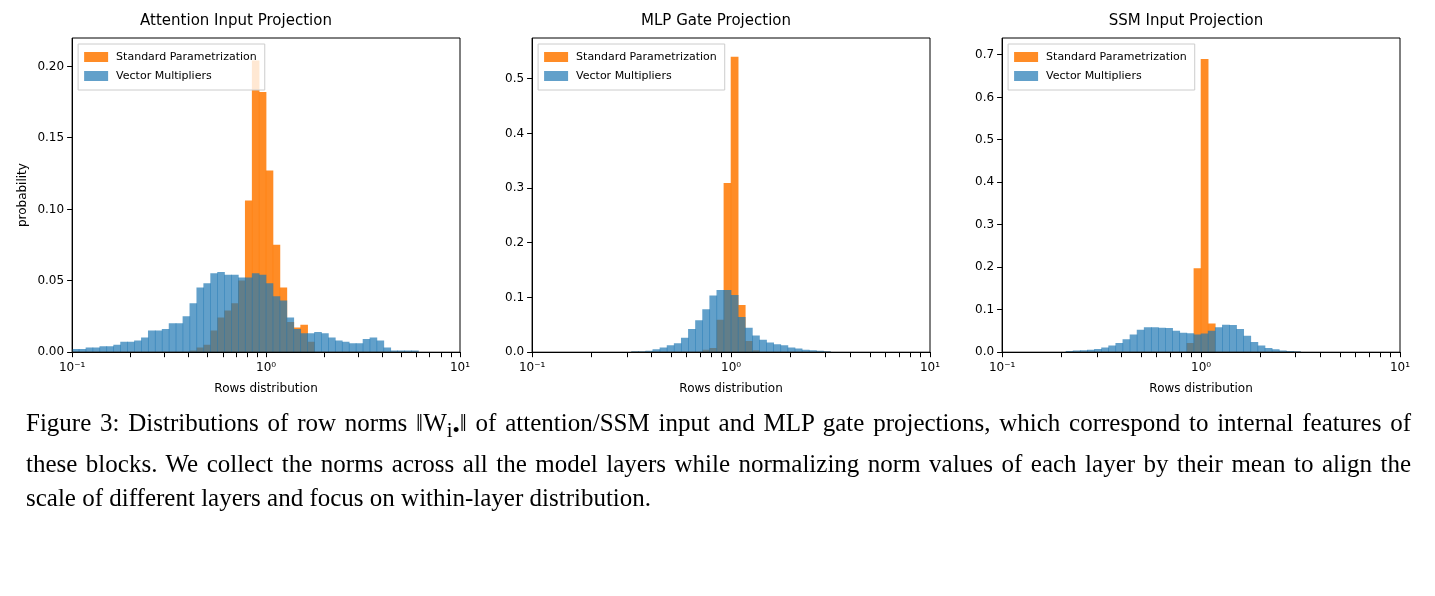 This screenshot has height=596, width=1435. I want to click on y-tick-label: 0.00, so click(51, 351).